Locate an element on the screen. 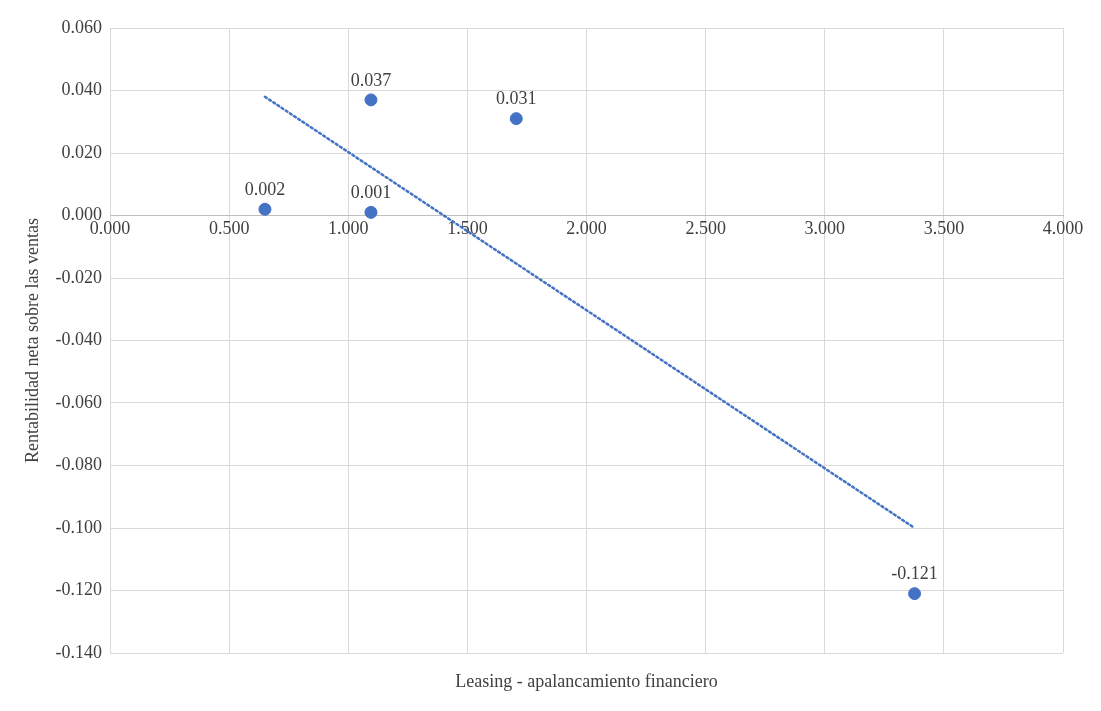 Image resolution: width=1101 pixels, height=711 pixels. y-tick-label: -0.040 is located at coordinates (79, 339).